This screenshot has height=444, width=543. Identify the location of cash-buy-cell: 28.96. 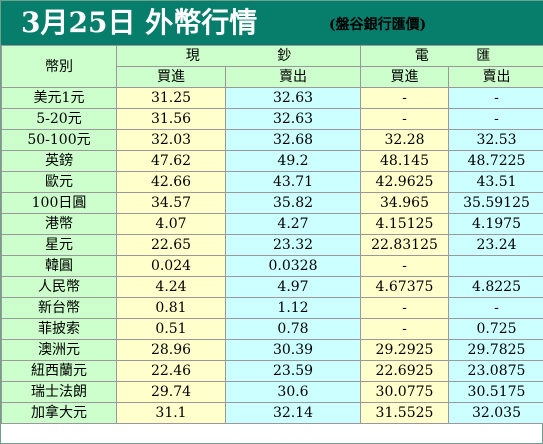
(171, 350).